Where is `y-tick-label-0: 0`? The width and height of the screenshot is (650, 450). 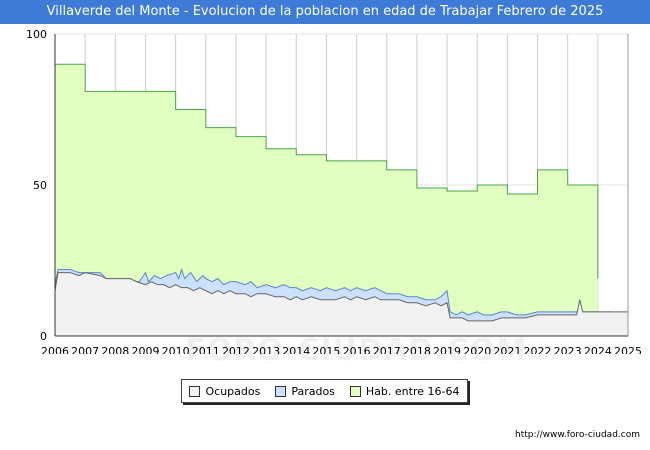
y-tick-label-0: 0 is located at coordinates (43, 336).